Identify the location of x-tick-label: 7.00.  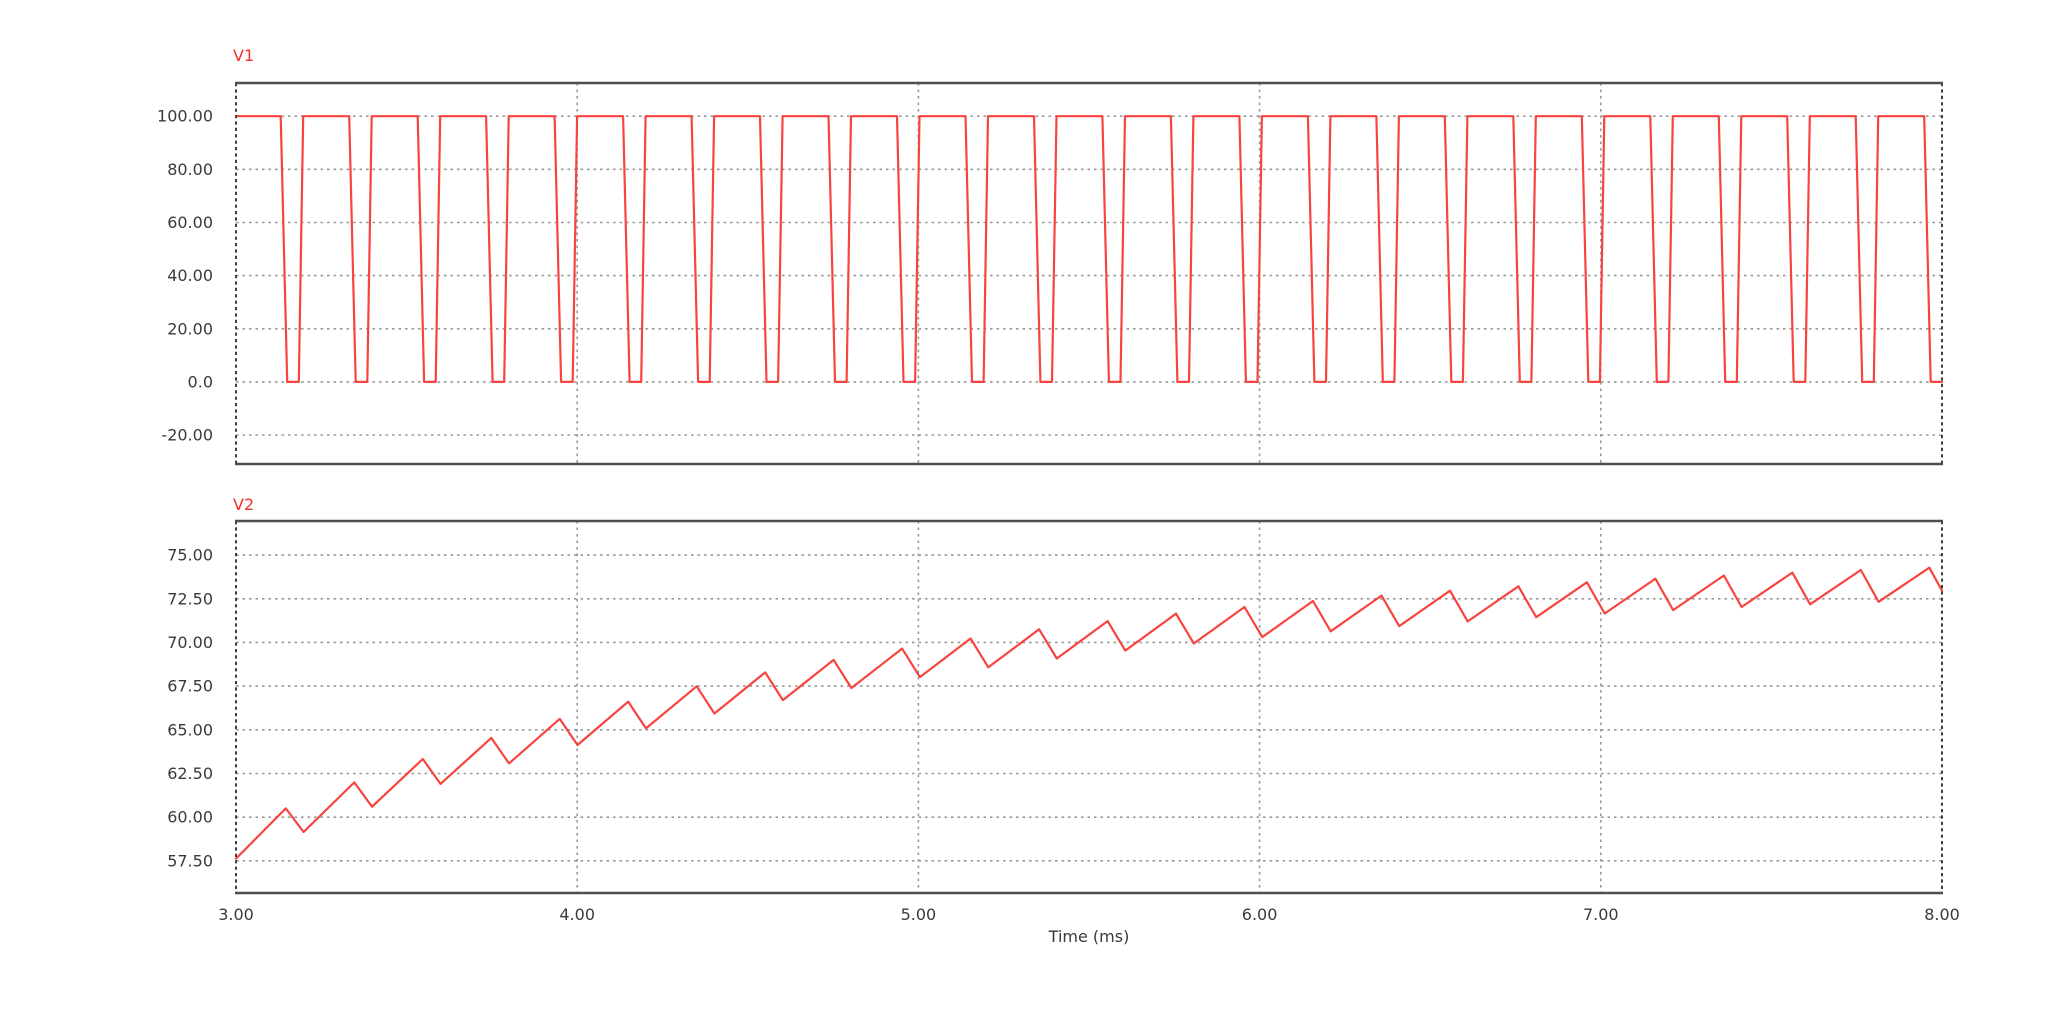
(1601, 914).